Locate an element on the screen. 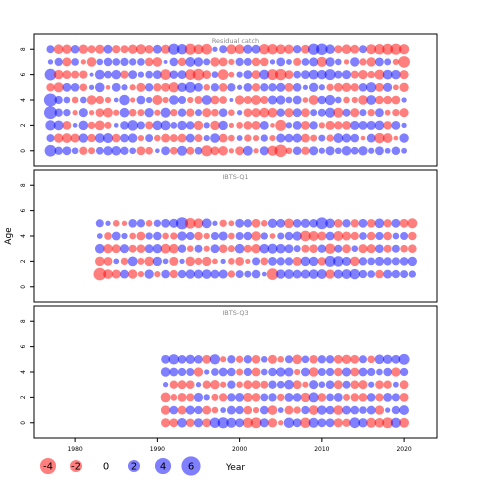  y-tick-label: 0 is located at coordinates (23, 287).